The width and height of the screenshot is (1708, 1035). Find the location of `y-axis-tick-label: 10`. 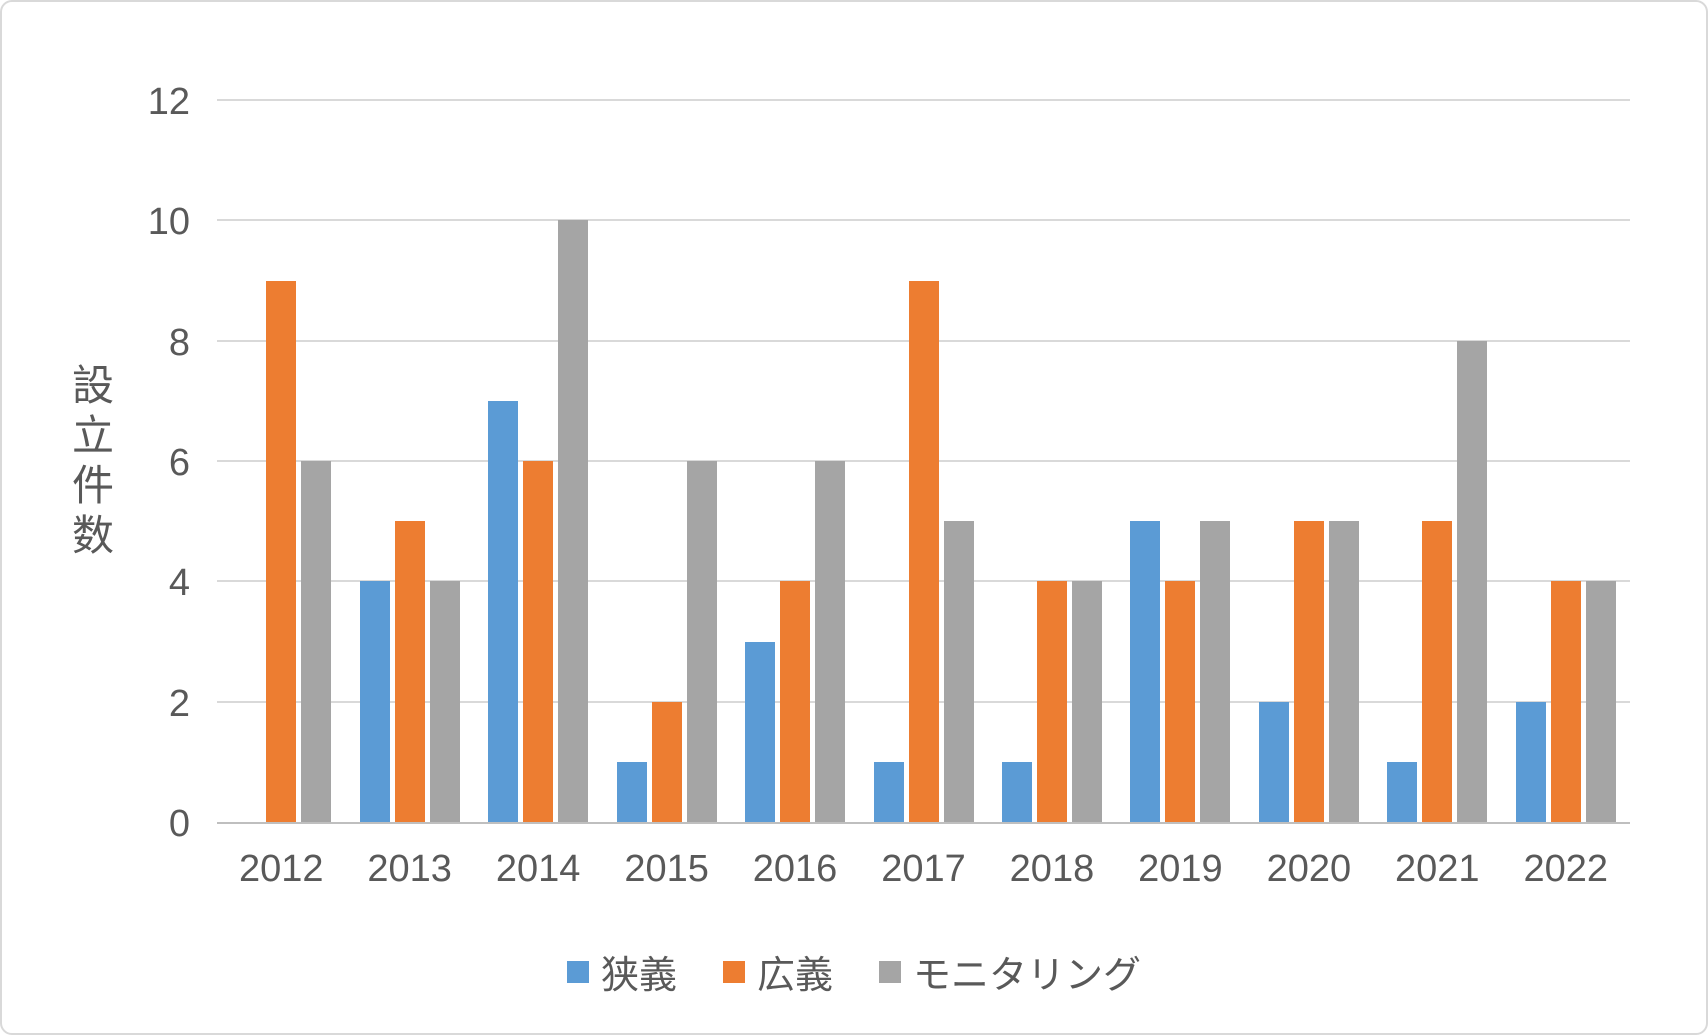

y-axis-tick-label: 10 is located at coordinates (168, 222).